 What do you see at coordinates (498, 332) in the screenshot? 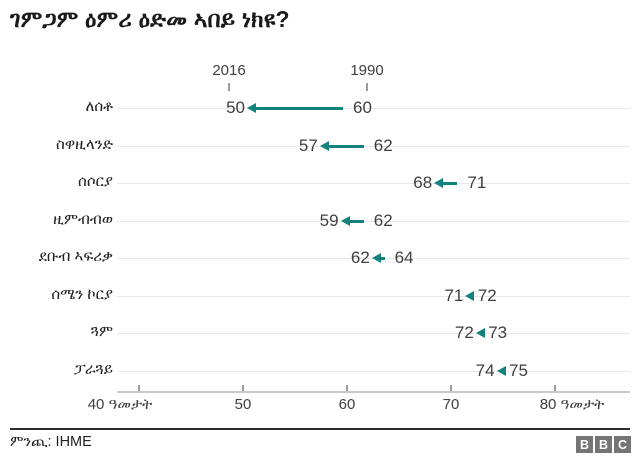
I see `value-1990: 73` at bounding box center [498, 332].